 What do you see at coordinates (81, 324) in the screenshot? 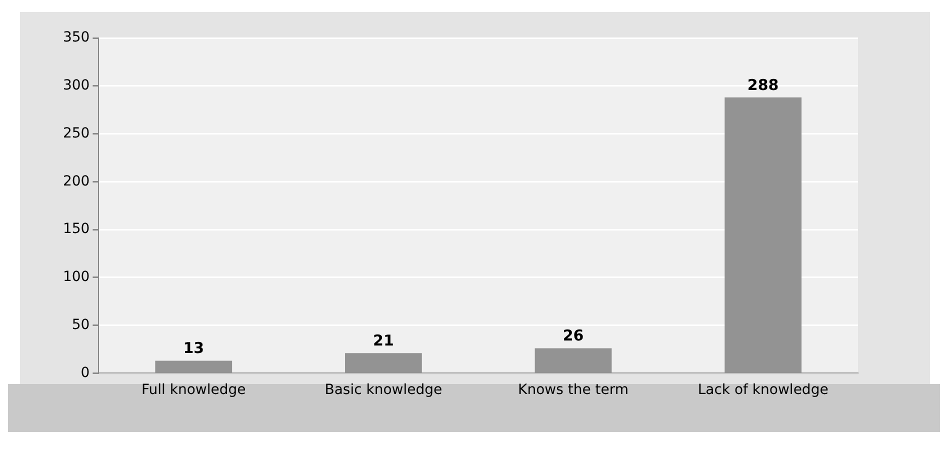
I see `y-tick-label: 50` at bounding box center [81, 324].